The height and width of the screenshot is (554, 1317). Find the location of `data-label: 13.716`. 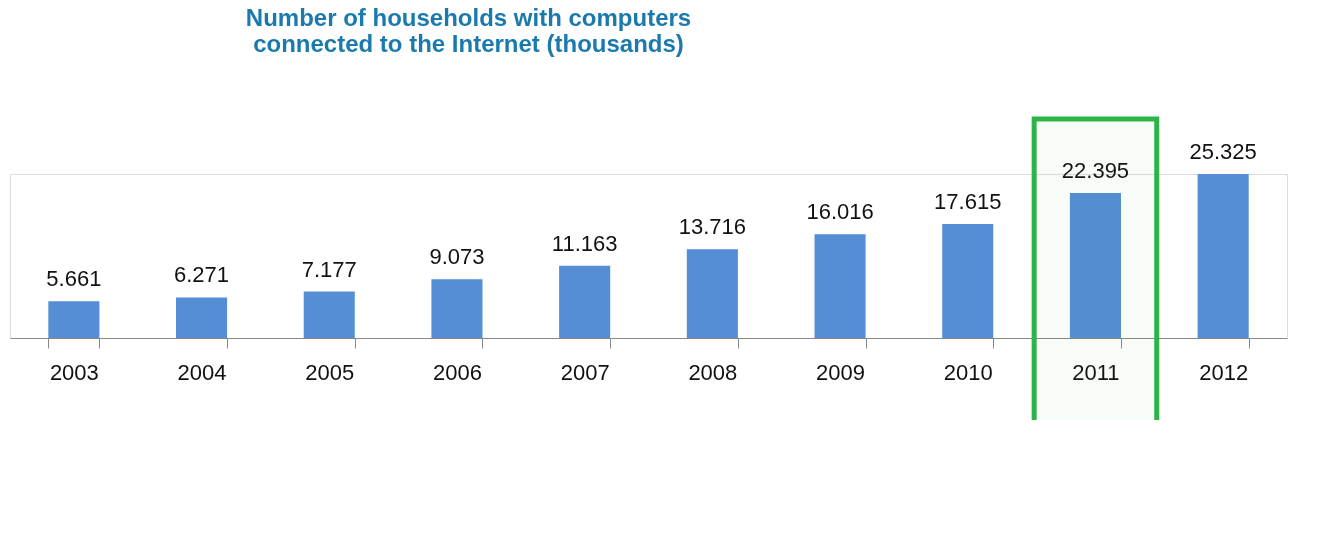

data-label: 13.716 is located at coordinates (712, 227).